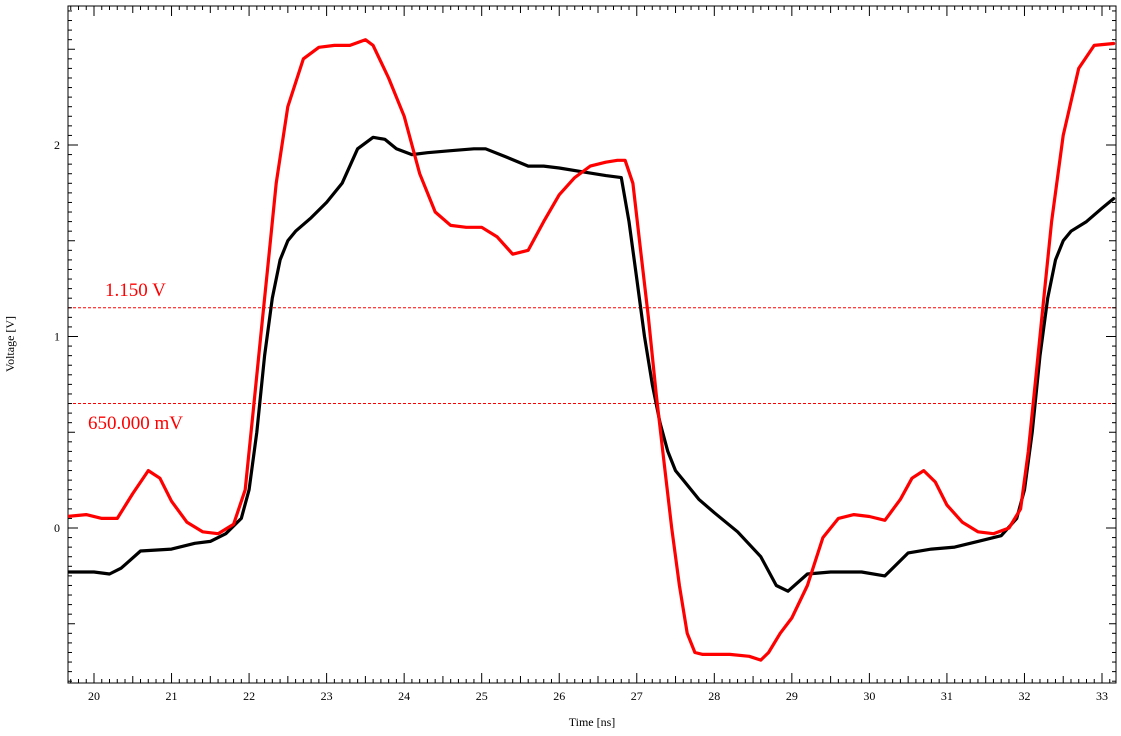  Describe the element at coordinates (1024, 696) in the screenshot. I see `x-tick-label: 32` at that location.